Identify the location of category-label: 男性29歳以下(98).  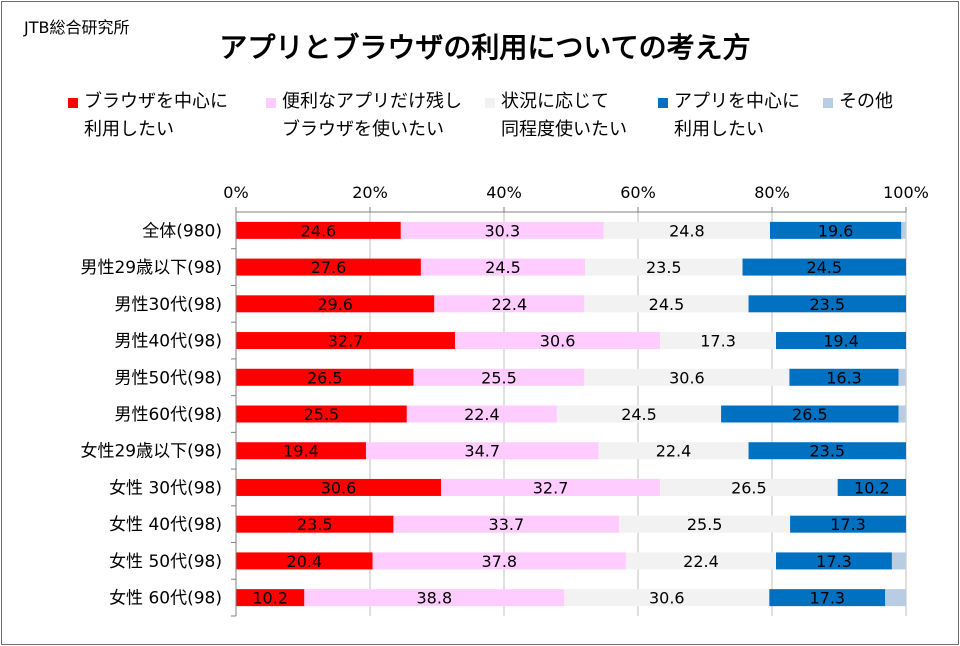
(151, 268).